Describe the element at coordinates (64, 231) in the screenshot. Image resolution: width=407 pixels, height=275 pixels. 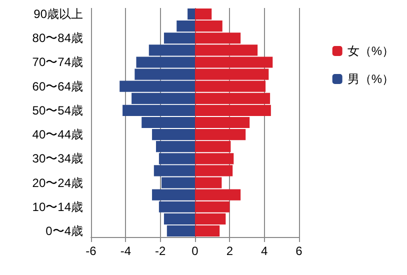
I see `y-tick-label: 0〜4歳` at that location.